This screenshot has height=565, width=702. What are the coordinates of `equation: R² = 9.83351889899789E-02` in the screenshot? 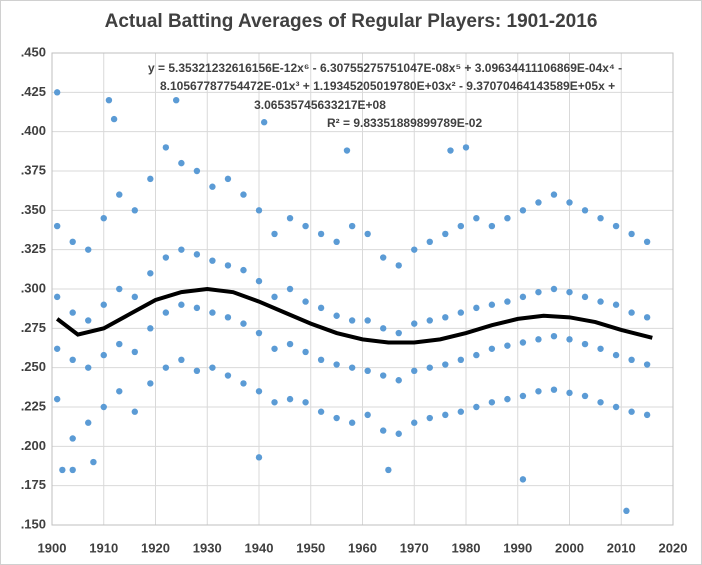 It's located at (404, 123).